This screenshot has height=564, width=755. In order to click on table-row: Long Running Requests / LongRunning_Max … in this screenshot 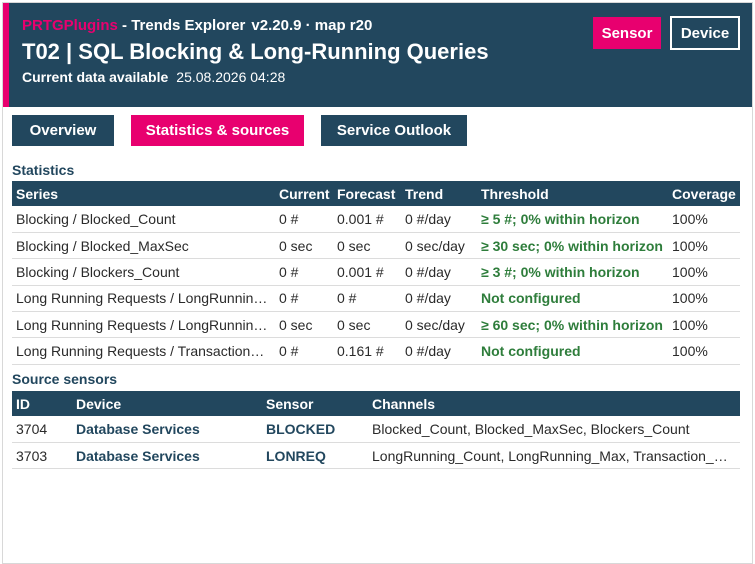, I will do `click(376, 325)`.